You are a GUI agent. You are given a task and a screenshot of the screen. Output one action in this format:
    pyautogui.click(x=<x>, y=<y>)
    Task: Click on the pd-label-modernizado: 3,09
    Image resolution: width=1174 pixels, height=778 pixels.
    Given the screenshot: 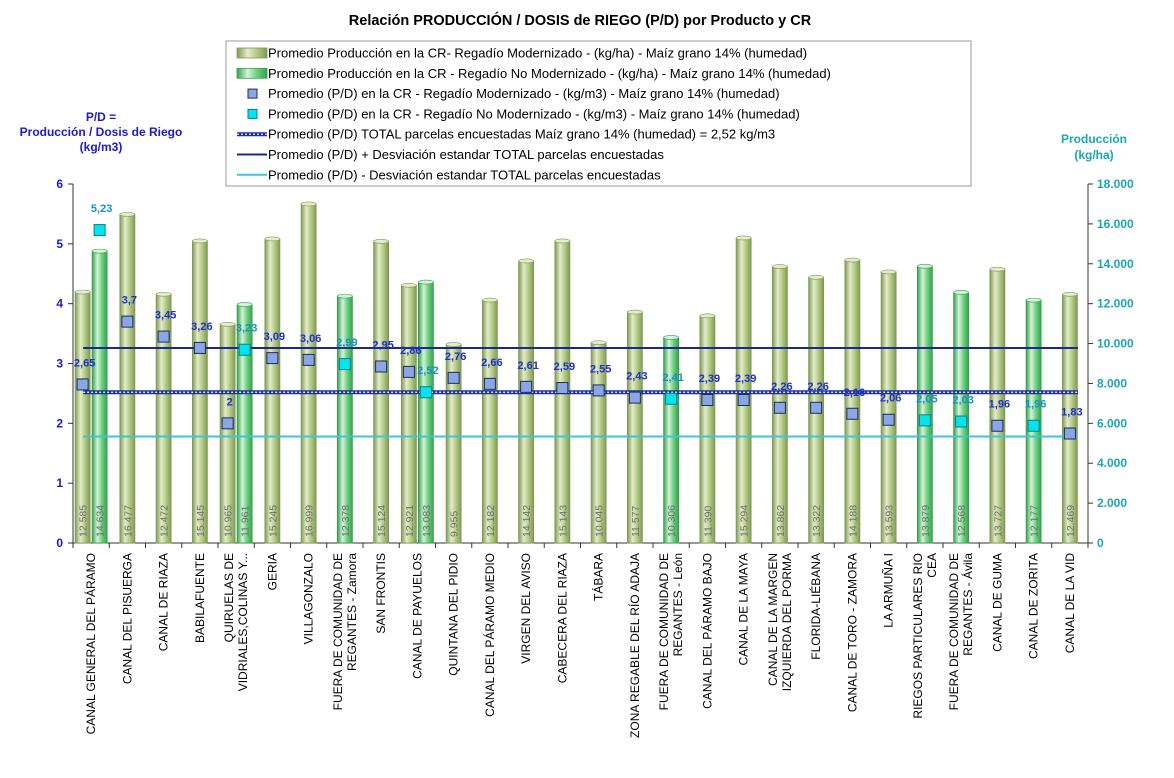 What is the action you would take?
    pyautogui.click(x=274, y=337)
    